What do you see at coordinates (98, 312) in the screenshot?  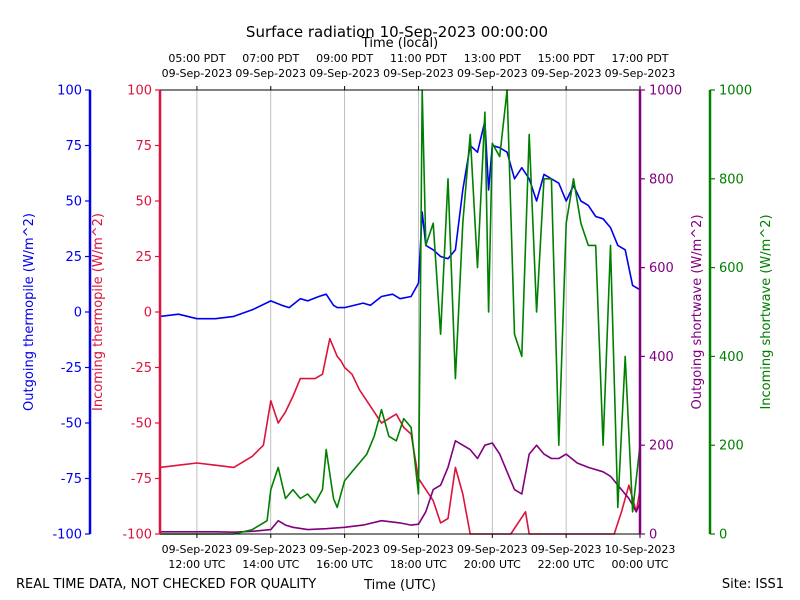 I see `incoming-thermopile-axis-label: Incoming thermopile (W/m^2)` at bounding box center [98, 312].